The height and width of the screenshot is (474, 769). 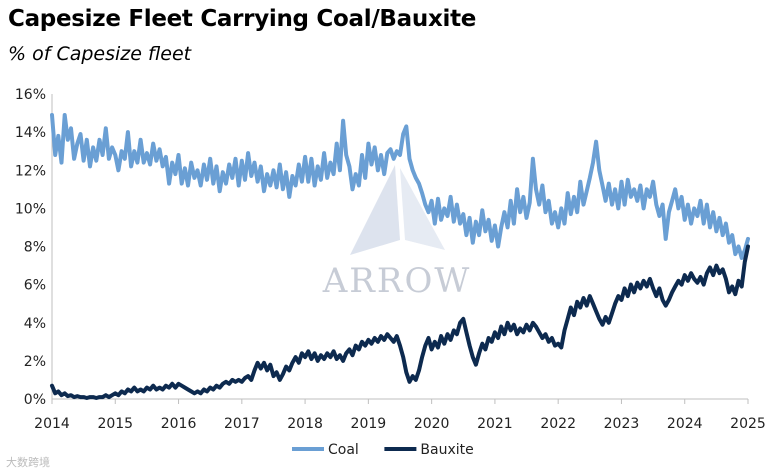 I want to click on y-tick-label: 16%, so click(x=30, y=95).